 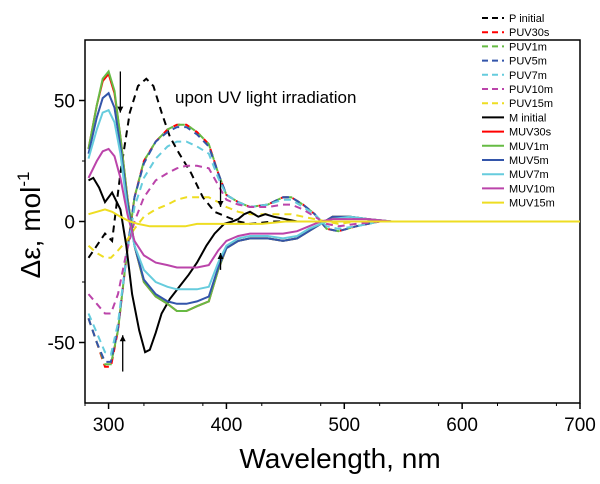 I want to click on x-tick-label: 400, so click(x=227, y=425).